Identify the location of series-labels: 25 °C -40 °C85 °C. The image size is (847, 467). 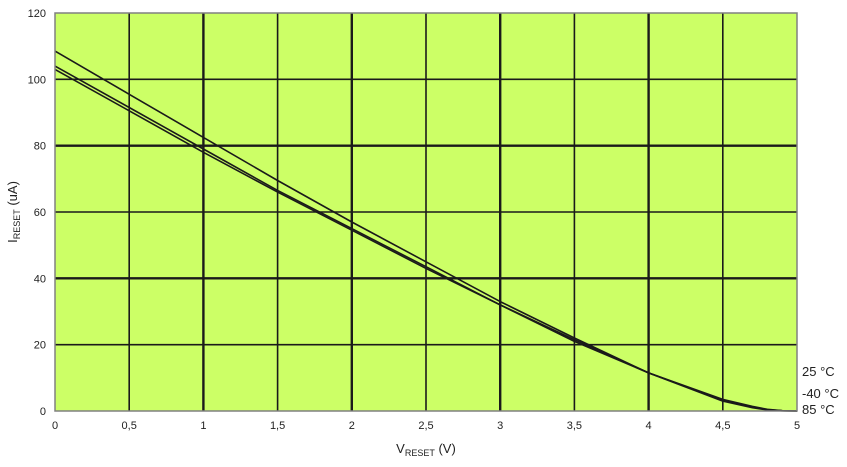
(820, 390).